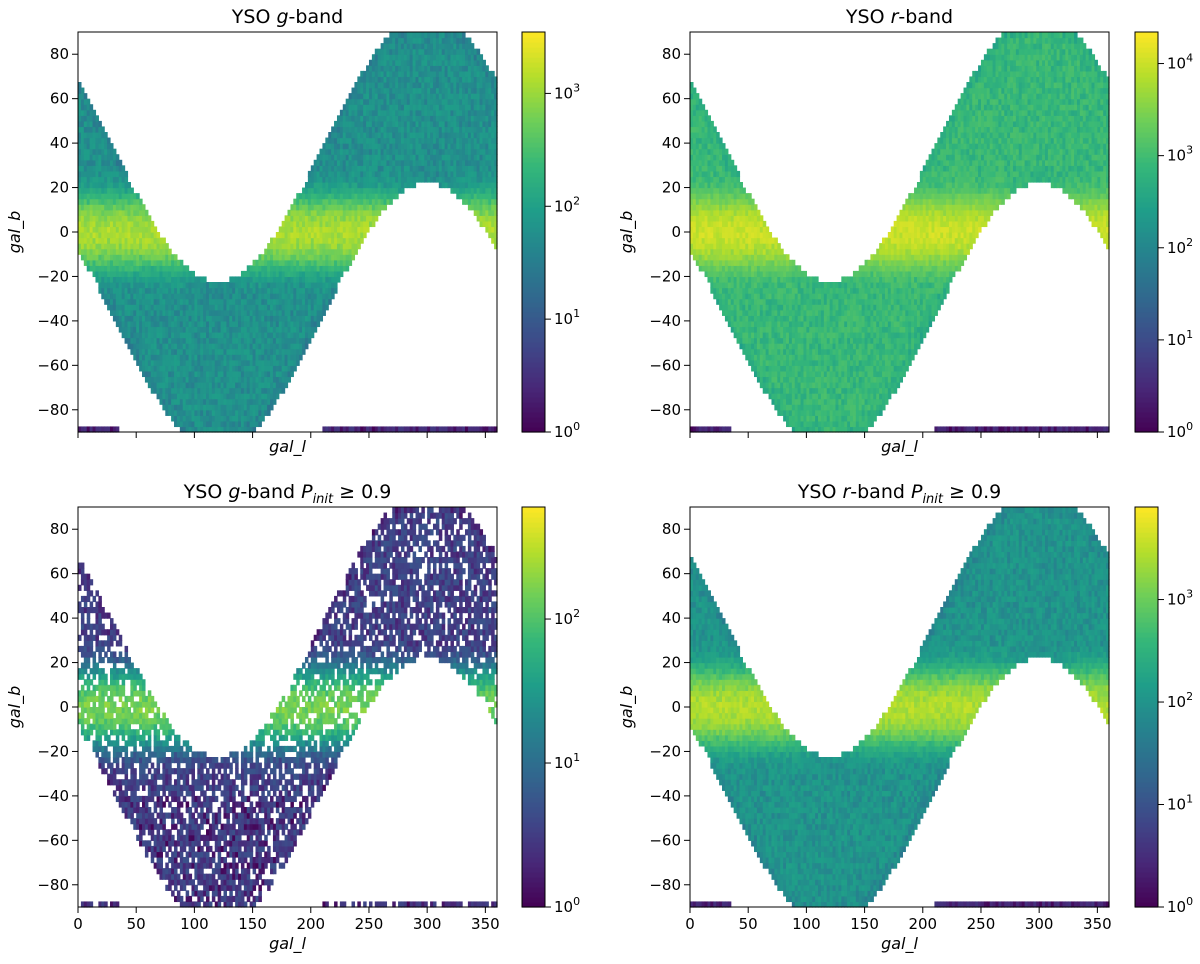 The width and height of the screenshot is (1200, 964). What do you see at coordinates (53, 410) in the screenshot?
I see `y-tick-label: −80` at bounding box center [53, 410].